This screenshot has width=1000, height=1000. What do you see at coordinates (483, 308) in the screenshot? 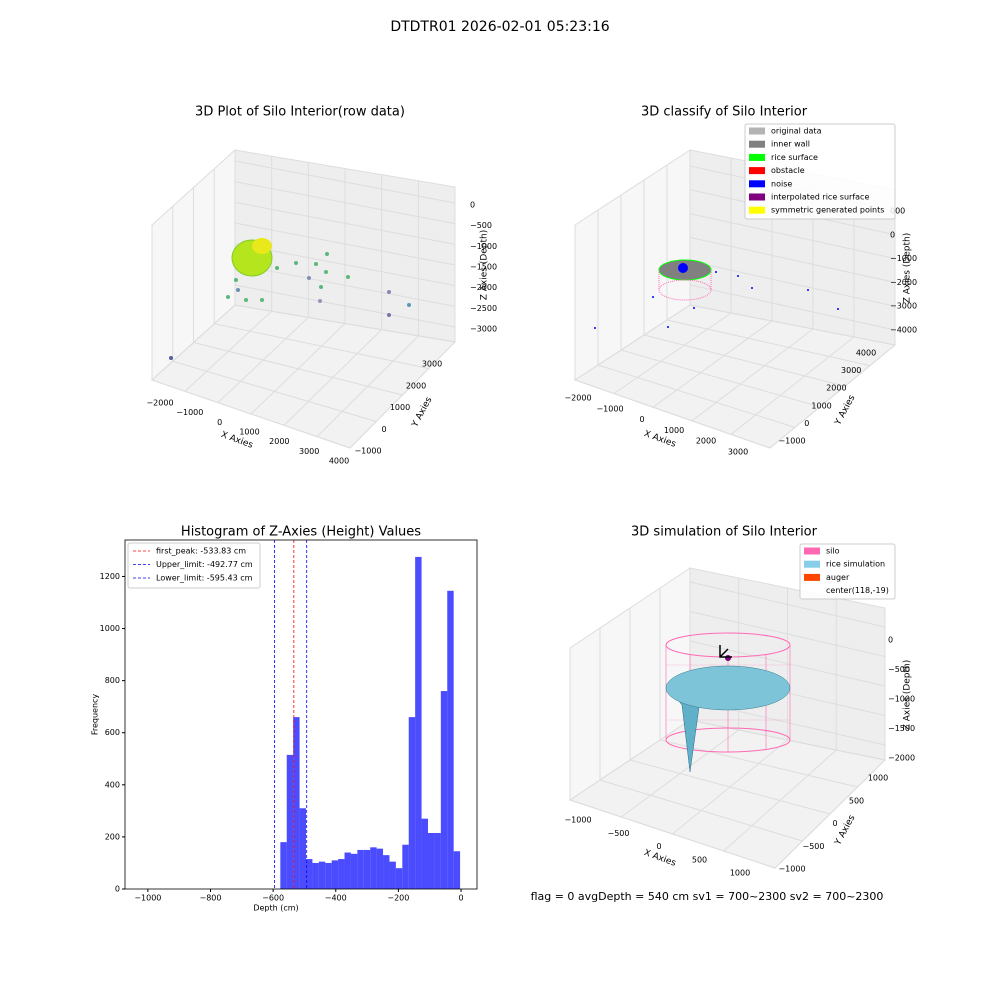
I see `z-tick-label: −2500` at bounding box center [483, 308].